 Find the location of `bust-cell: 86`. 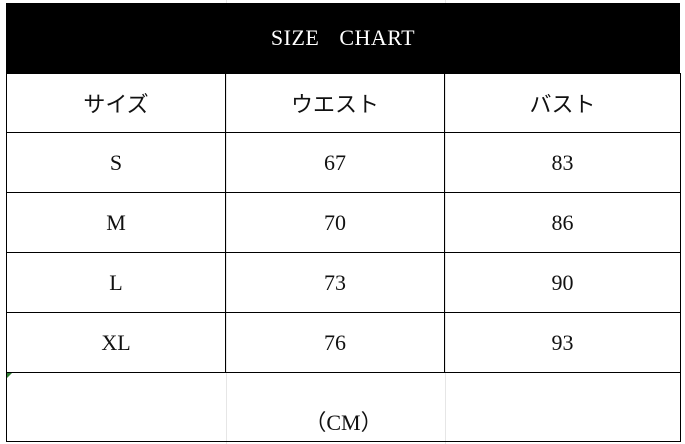

bust-cell: 86 is located at coordinates (562, 222).